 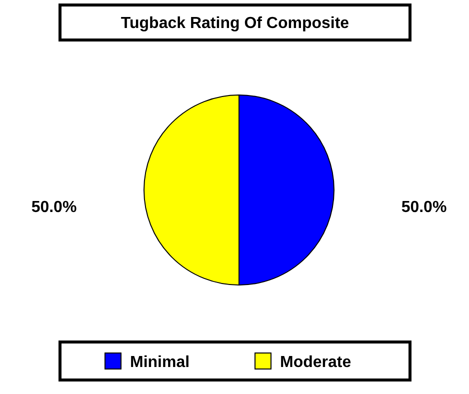 What do you see at coordinates (235, 23) in the screenshot?
I see `chart-title: Tugback Rating Of Composite` at bounding box center [235, 23].